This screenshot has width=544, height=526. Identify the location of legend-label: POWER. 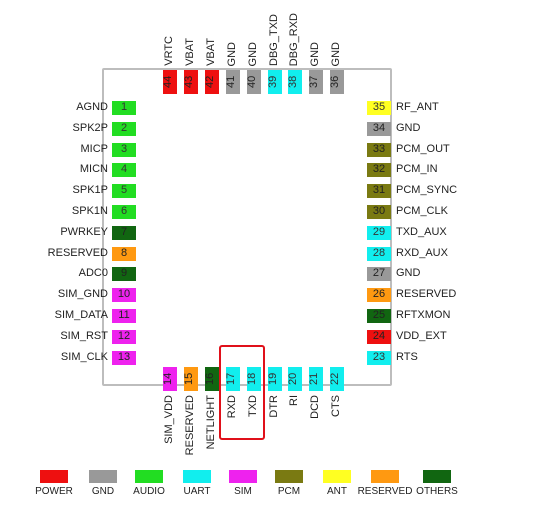
(54, 491).